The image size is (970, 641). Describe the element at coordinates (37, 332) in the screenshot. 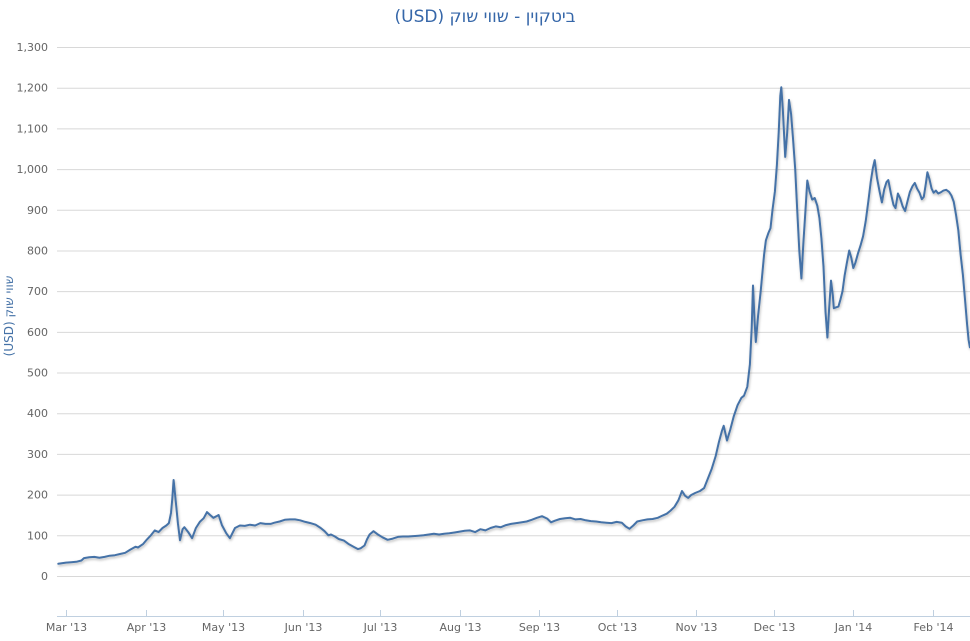

I see `y-axis-label: 600` at that location.